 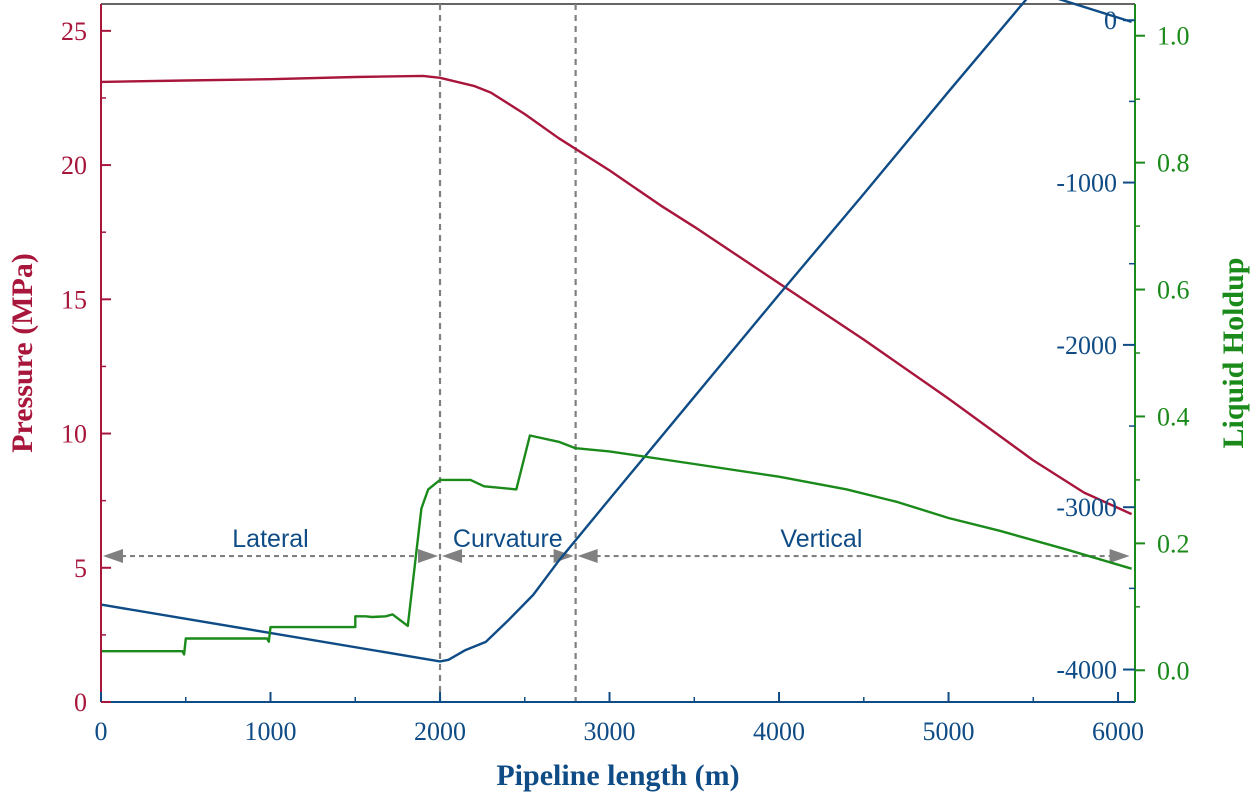 I want to click on region-label-curvature: Curvature, so click(x=508, y=539).